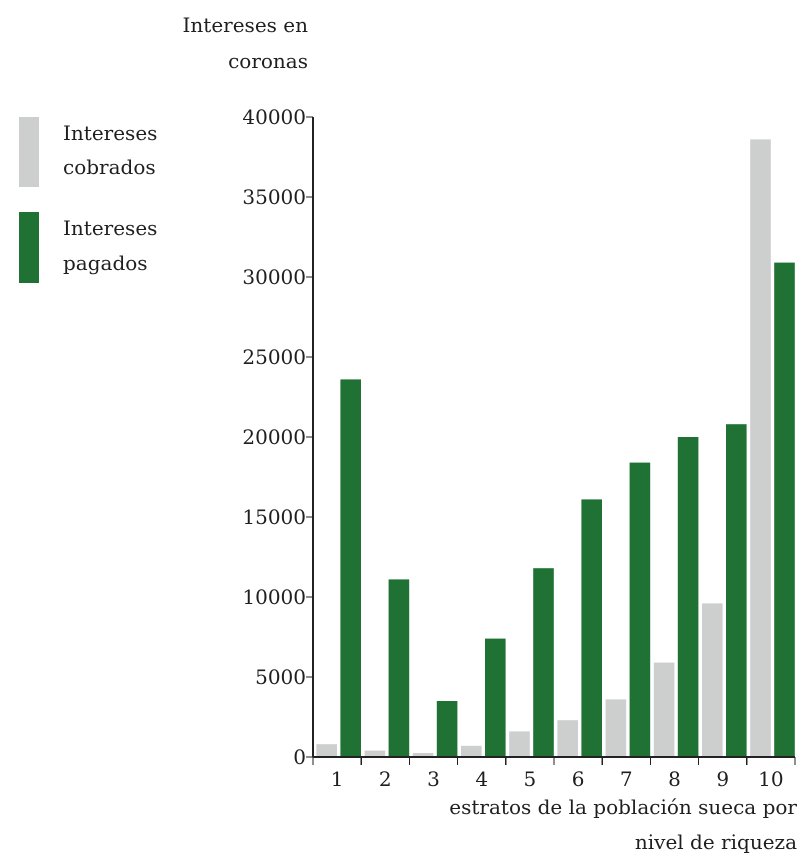 The width and height of the screenshot is (803, 858). What do you see at coordinates (274, 277) in the screenshot?
I see `y-tick-label-30000: 30000` at bounding box center [274, 277].